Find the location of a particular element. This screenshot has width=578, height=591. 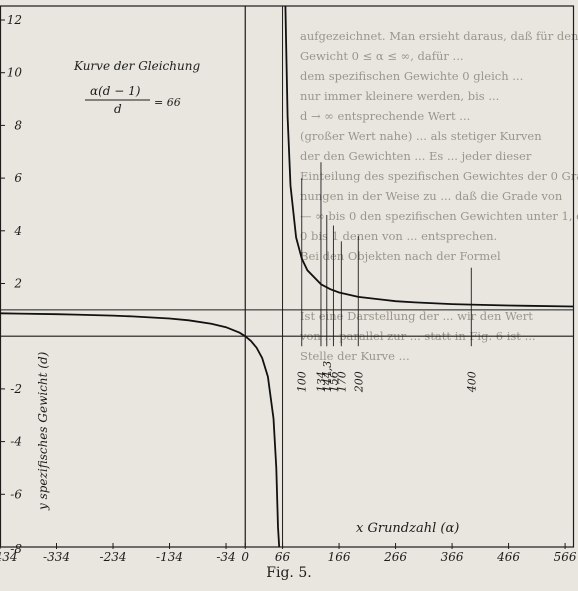

marker-label: 144,3 is located at coordinates (327, 377).